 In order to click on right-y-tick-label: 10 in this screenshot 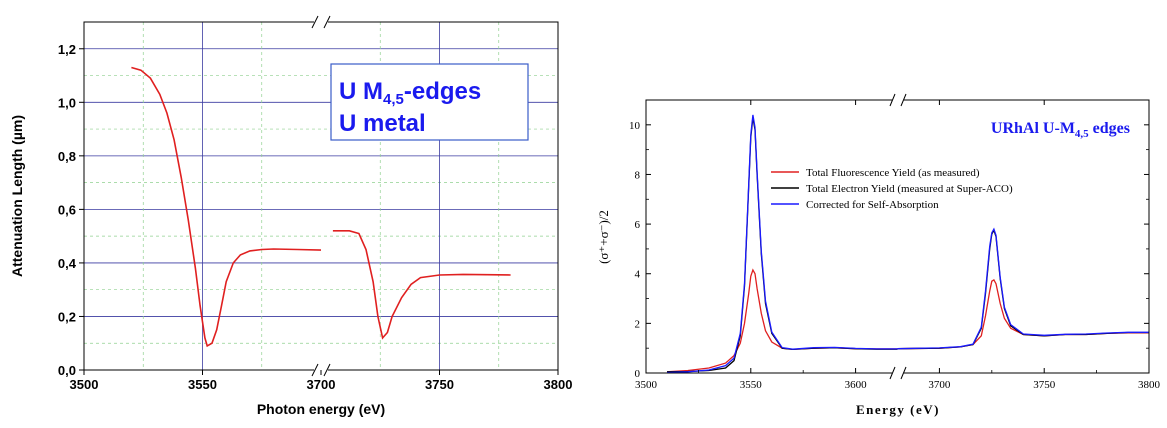, I will do `click(635, 126)`.